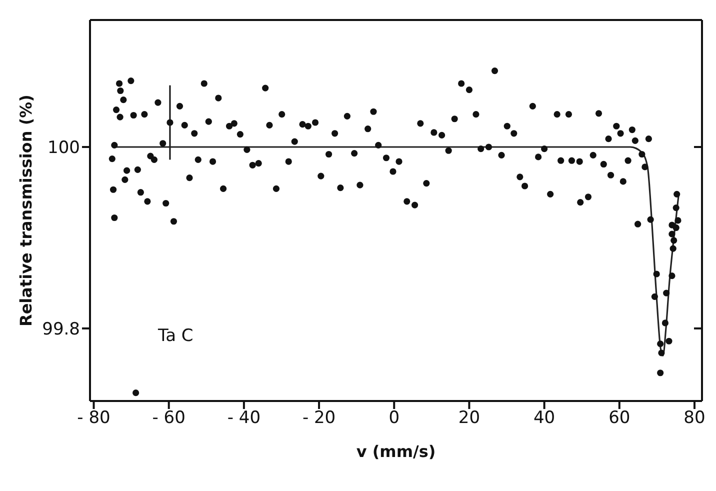  I want to click on x-tick-label: - 60, so click(169, 418).